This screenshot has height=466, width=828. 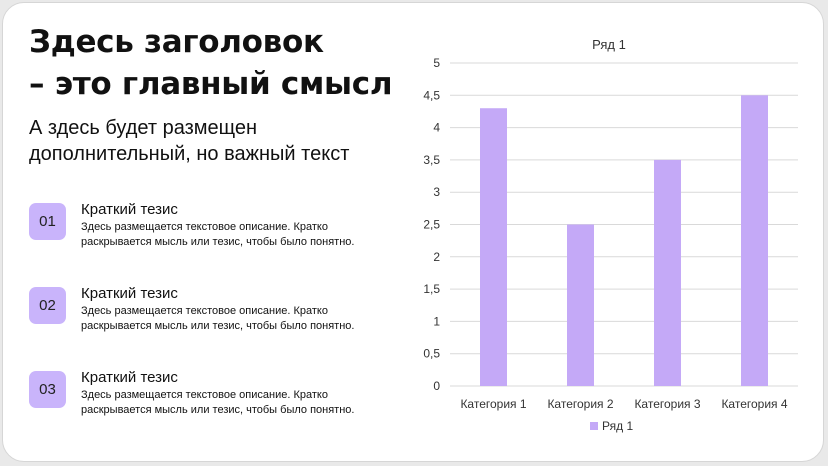 I want to click on chart-y-axis: 0 0,5 1 1,5 2 2,5 3 3,5 4 4,5 5, so click(x=431, y=224).